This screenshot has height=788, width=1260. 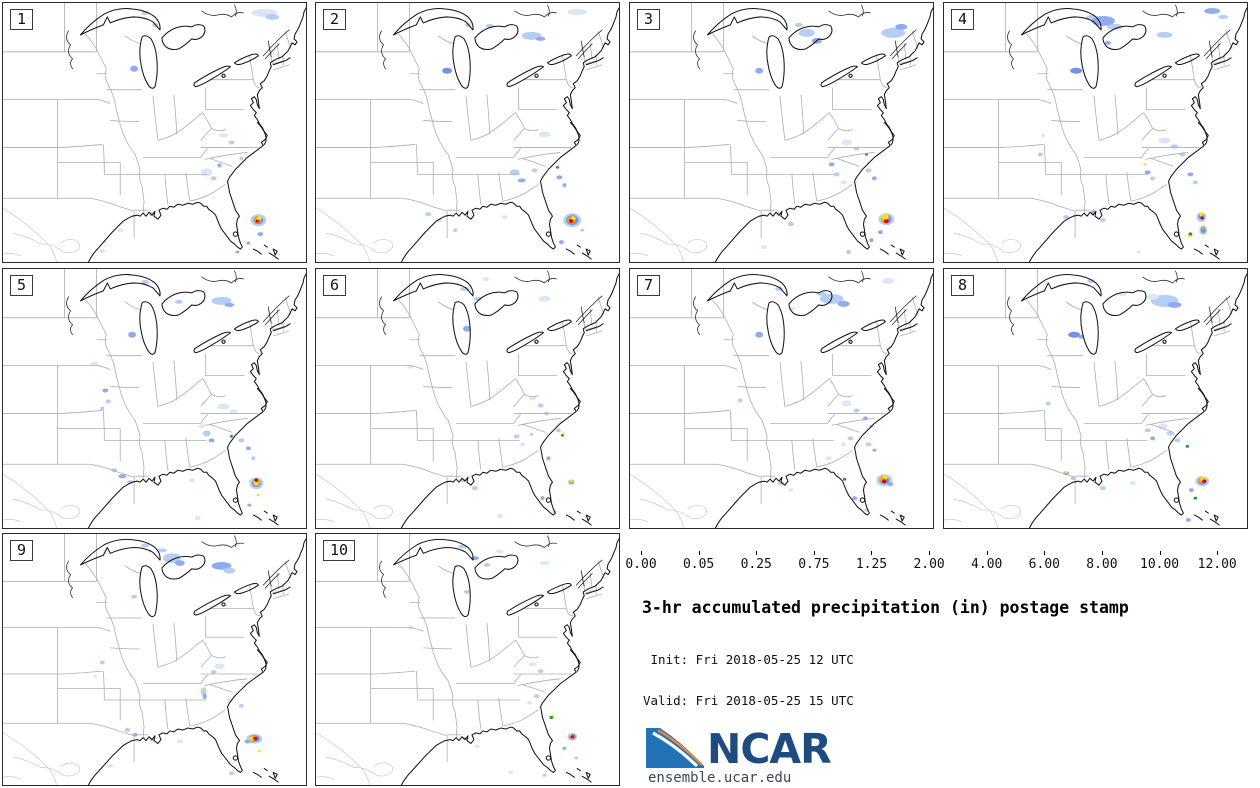 What do you see at coordinates (335, 285) in the screenshot?
I see `panel-number-badge: 6` at bounding box center [335, 285].